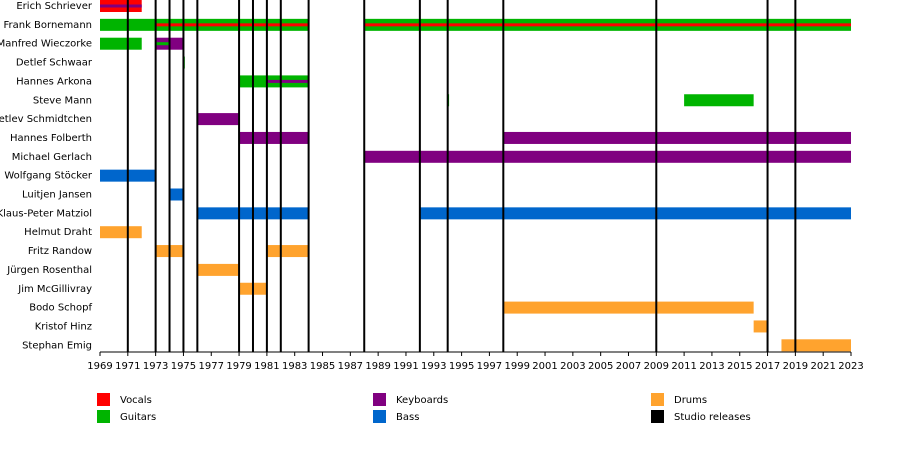  What do you see at coordinates (544, 366) in the screenshot?
I see `x-tick-label: 2001` at bounding box center [544, 366].